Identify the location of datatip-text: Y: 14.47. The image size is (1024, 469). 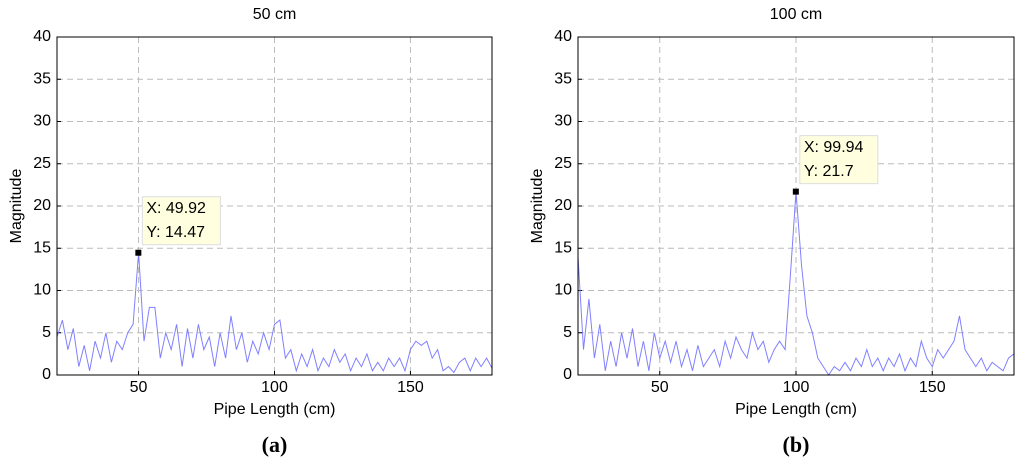
(175, 232).